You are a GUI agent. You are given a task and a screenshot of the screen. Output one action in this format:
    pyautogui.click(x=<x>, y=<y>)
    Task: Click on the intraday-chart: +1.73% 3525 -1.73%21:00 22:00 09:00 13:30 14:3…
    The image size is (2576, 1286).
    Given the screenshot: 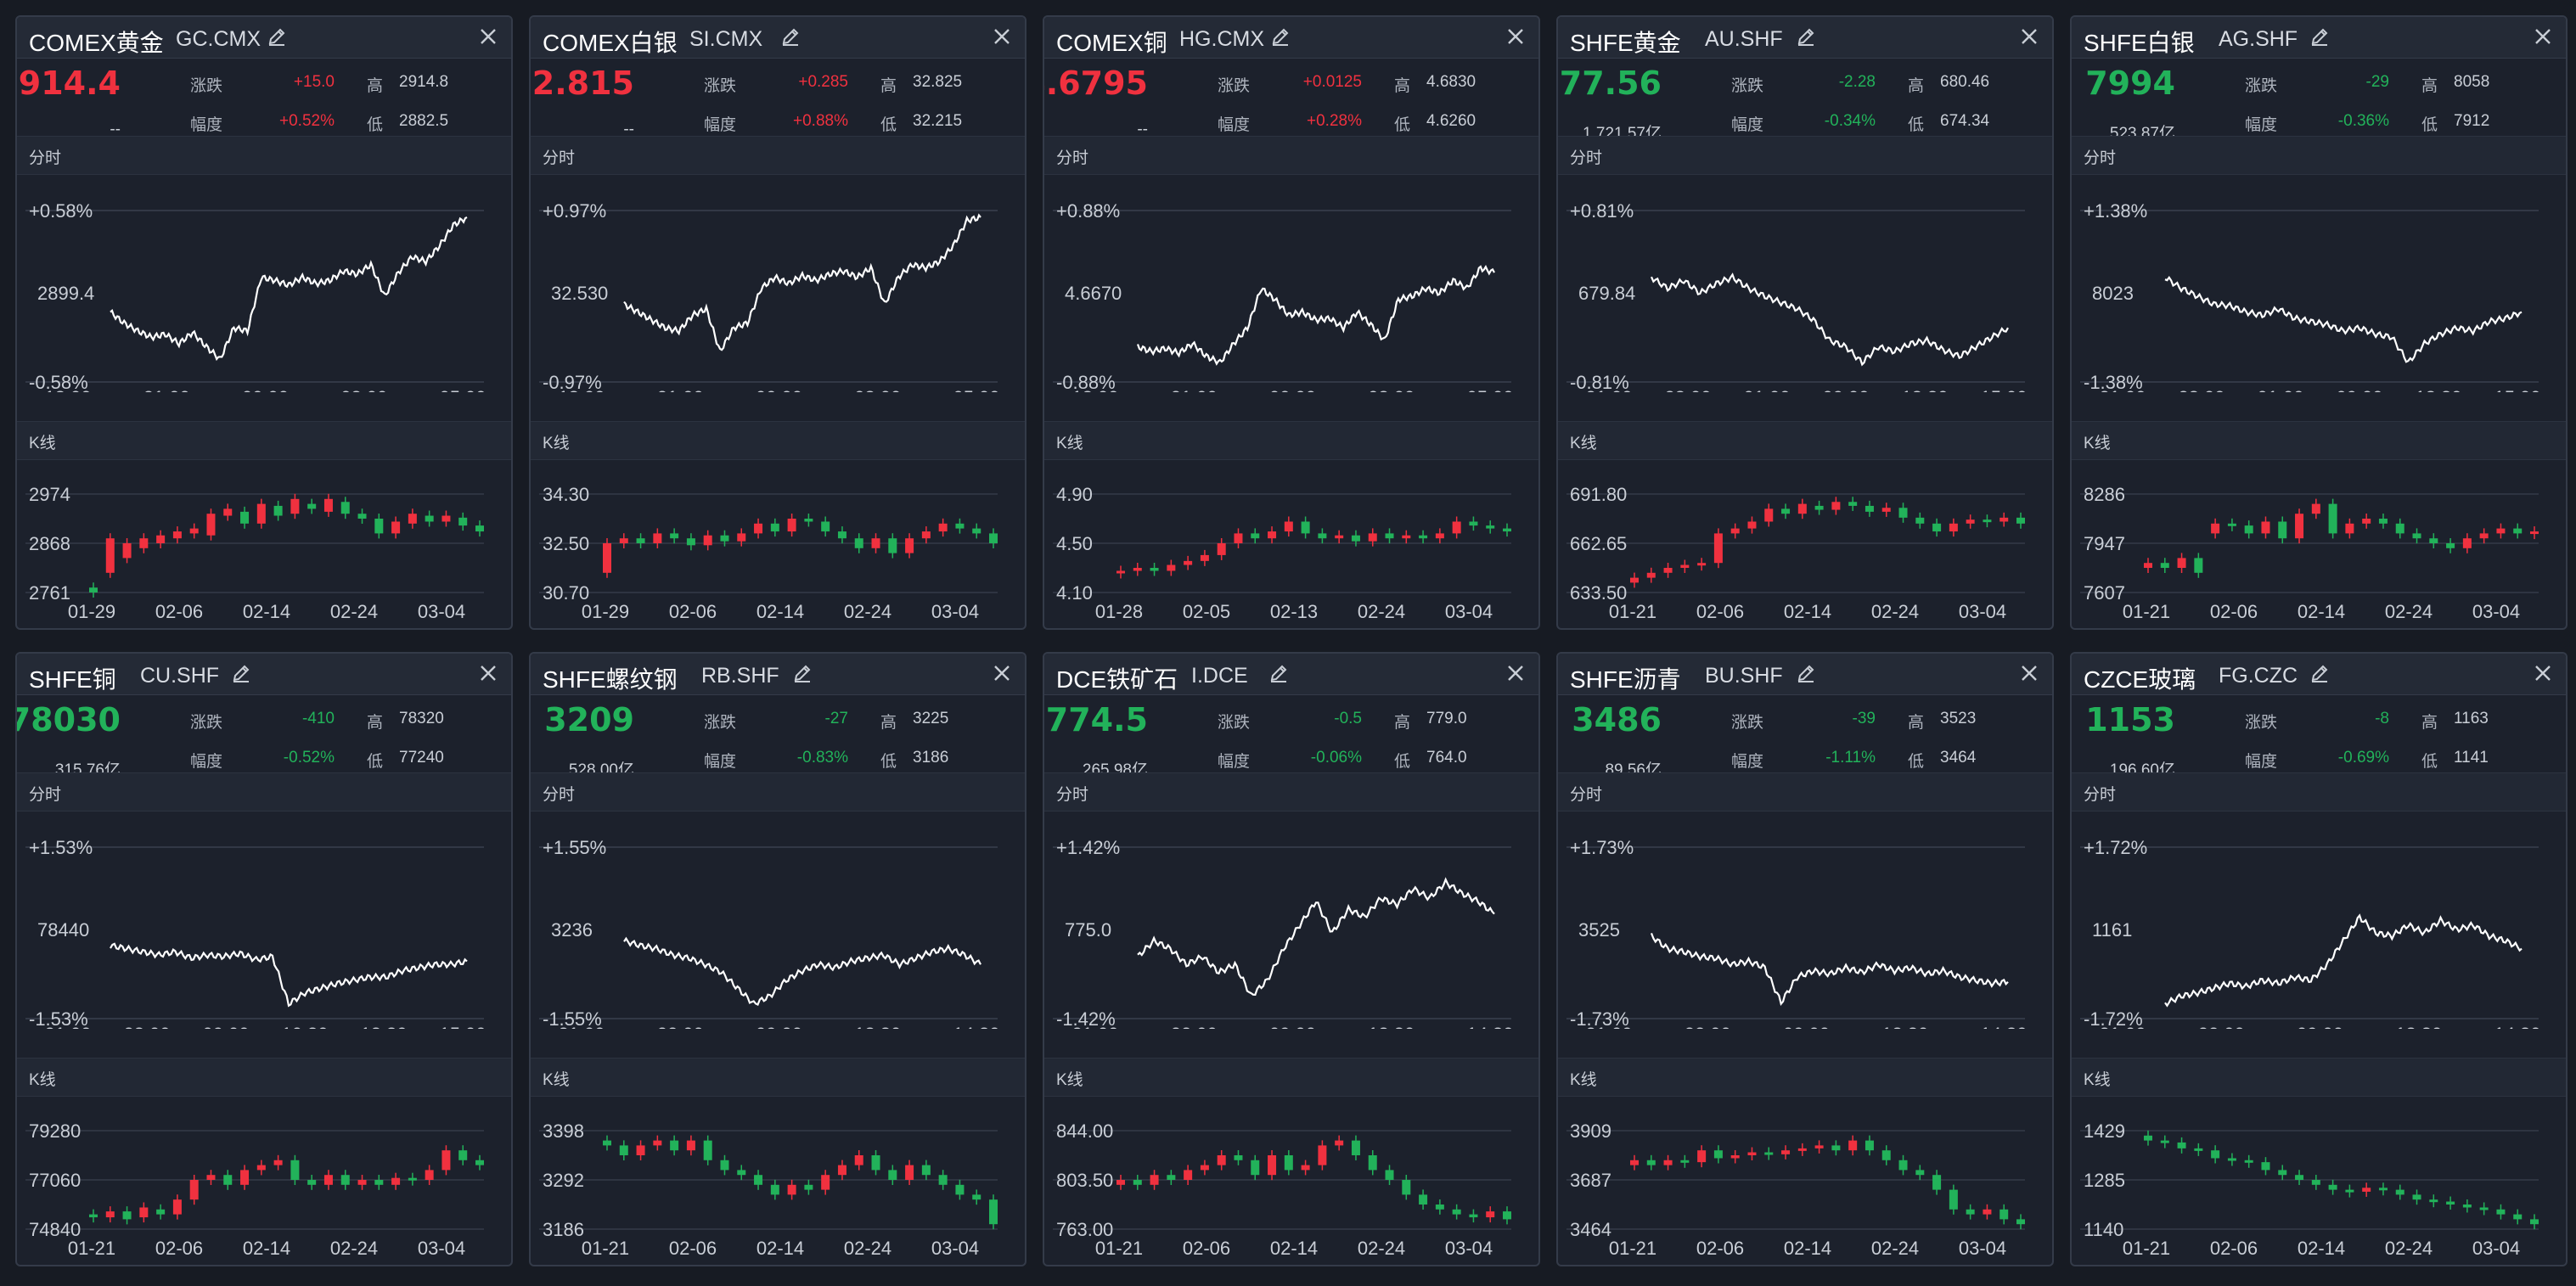 What is the action you would take?
    pyautogui.click(x=1797, y=933)
    